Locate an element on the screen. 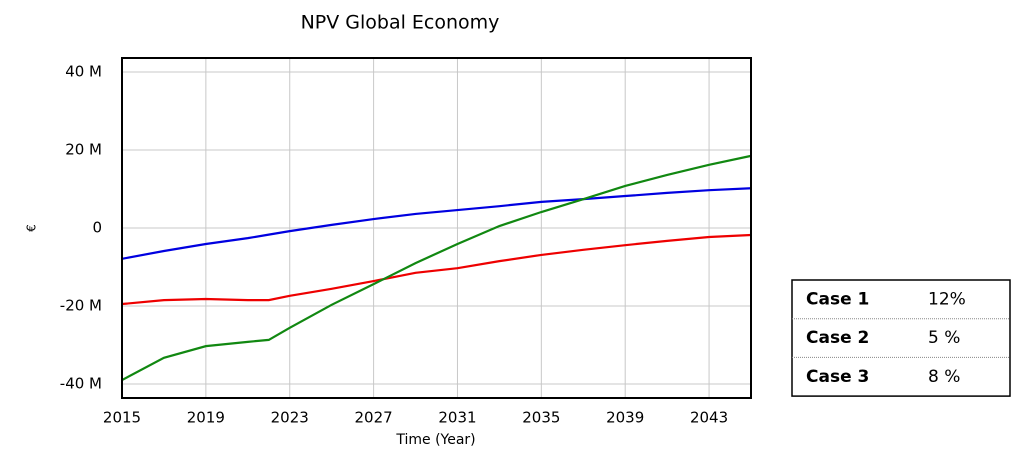  y-tick-label: -40 M is located at coordinates (81, 383).